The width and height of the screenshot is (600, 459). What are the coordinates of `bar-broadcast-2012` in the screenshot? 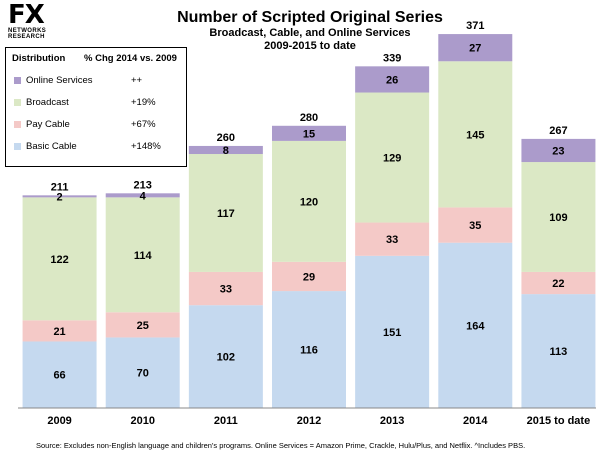 It's located at (309, 201).